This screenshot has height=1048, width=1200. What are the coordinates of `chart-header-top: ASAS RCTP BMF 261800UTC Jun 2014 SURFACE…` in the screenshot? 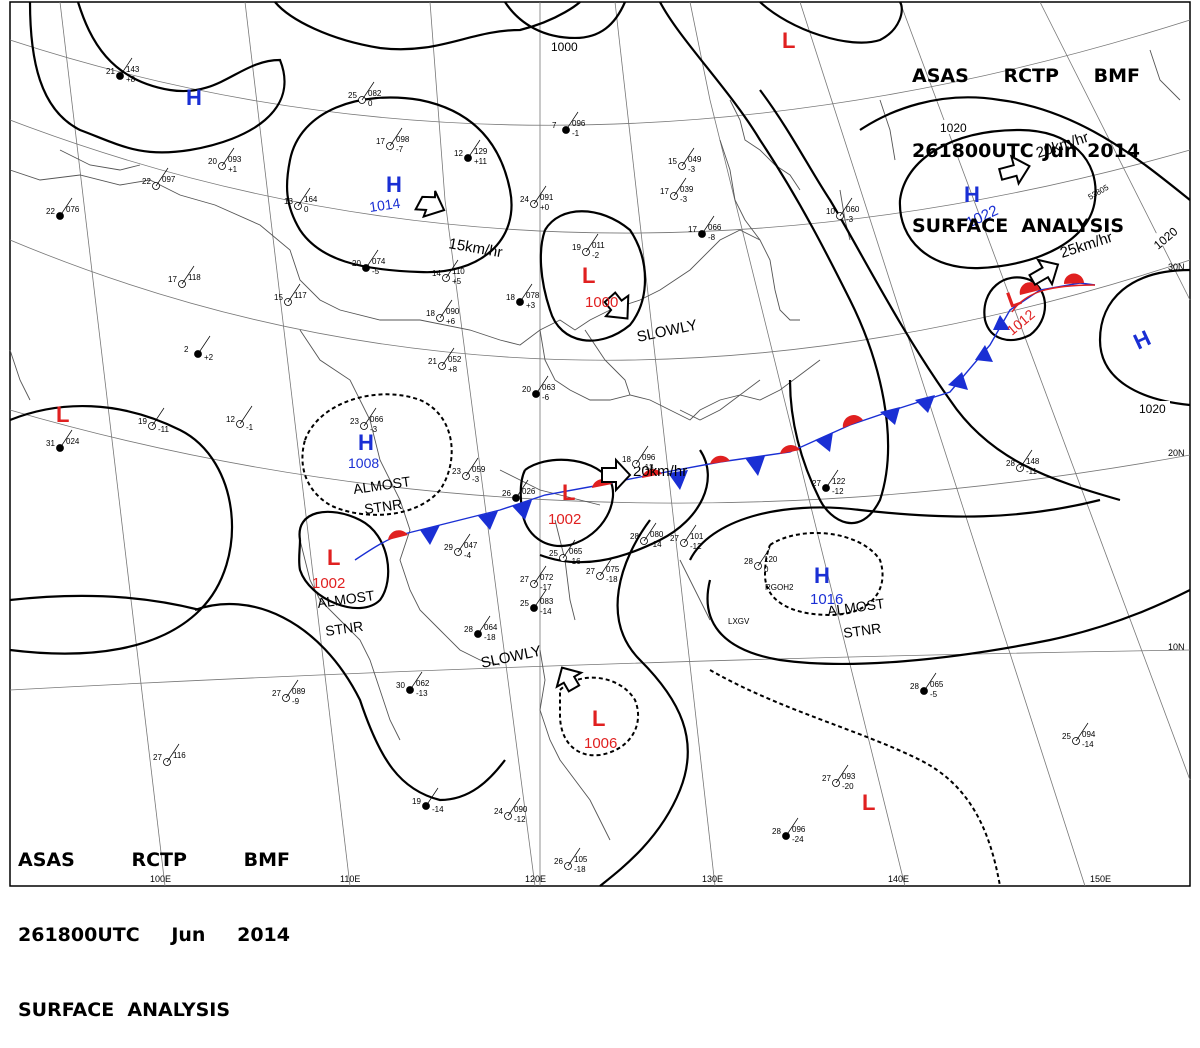 It's located at (1026, 139).